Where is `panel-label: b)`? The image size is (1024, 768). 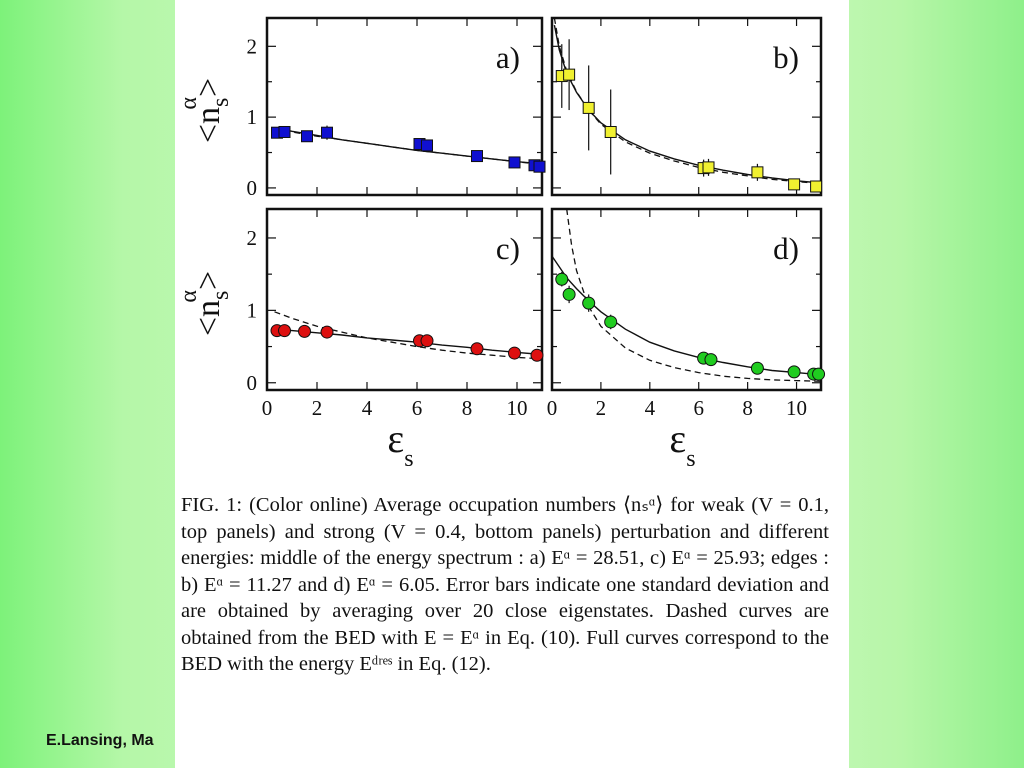 panel-label: b) is located at coordinates (786, 57).